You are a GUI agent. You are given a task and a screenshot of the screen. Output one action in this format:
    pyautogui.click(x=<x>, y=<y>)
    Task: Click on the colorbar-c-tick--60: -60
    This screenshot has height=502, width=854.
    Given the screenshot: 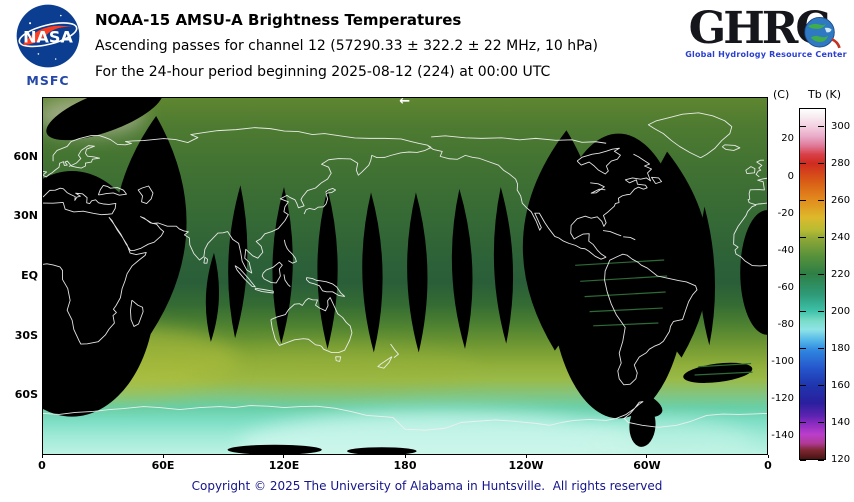 What is the action you would take?
    pyautogui.click(x=785, y=287)
    